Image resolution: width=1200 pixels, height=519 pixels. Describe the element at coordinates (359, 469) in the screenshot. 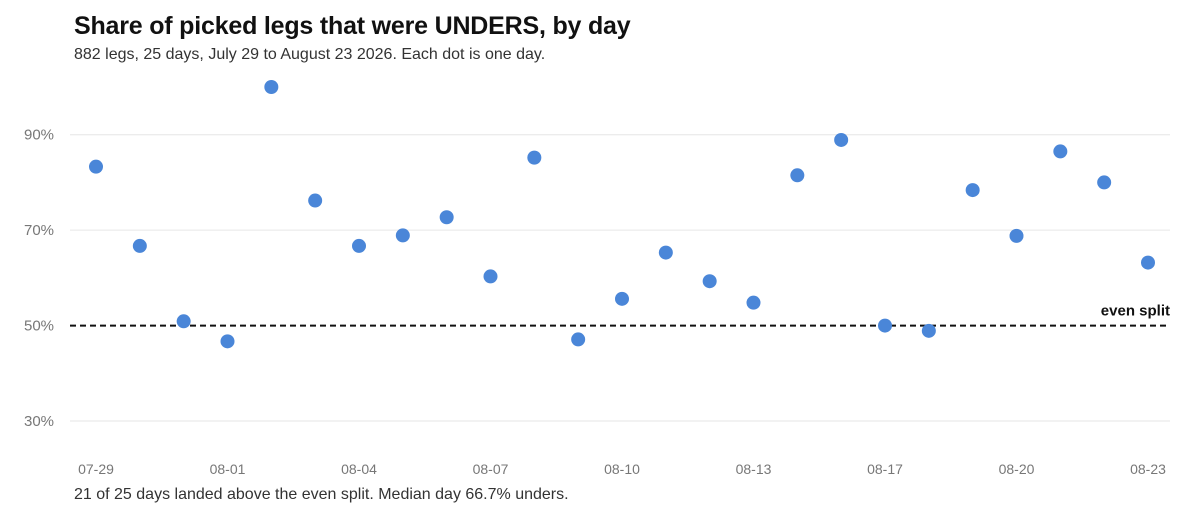

I see `x-tick-label: 08-04` at that location.